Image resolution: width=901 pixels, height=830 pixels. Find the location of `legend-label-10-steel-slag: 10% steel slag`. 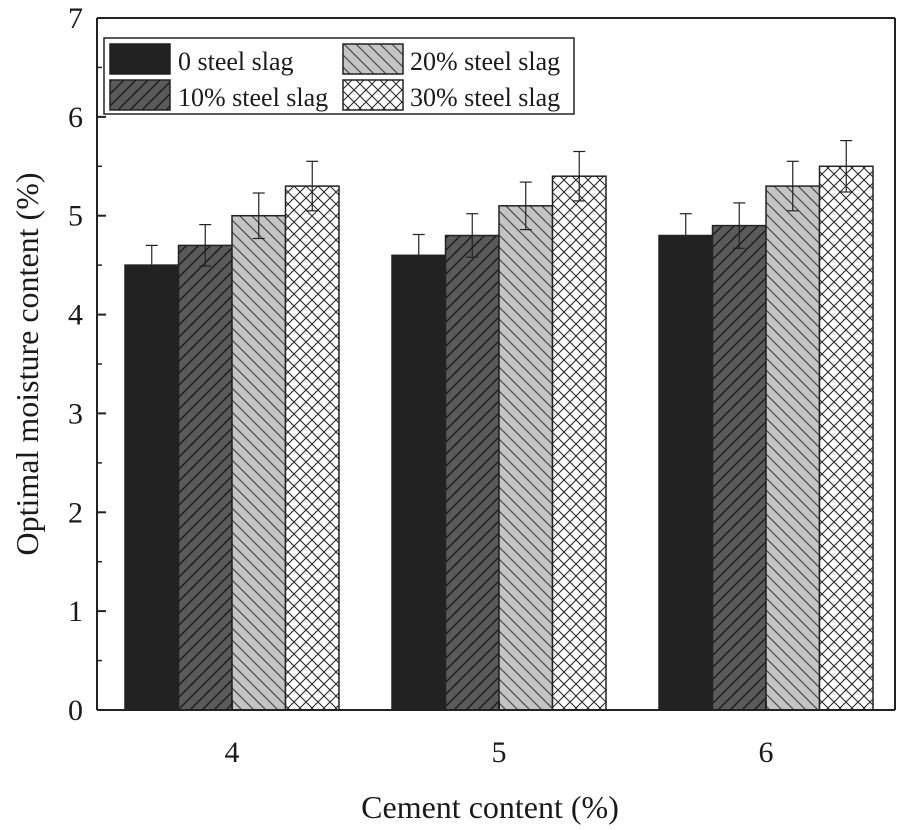

legend-label-10-steel-slag: 10% steel slag is located at coordinates (253, 97).